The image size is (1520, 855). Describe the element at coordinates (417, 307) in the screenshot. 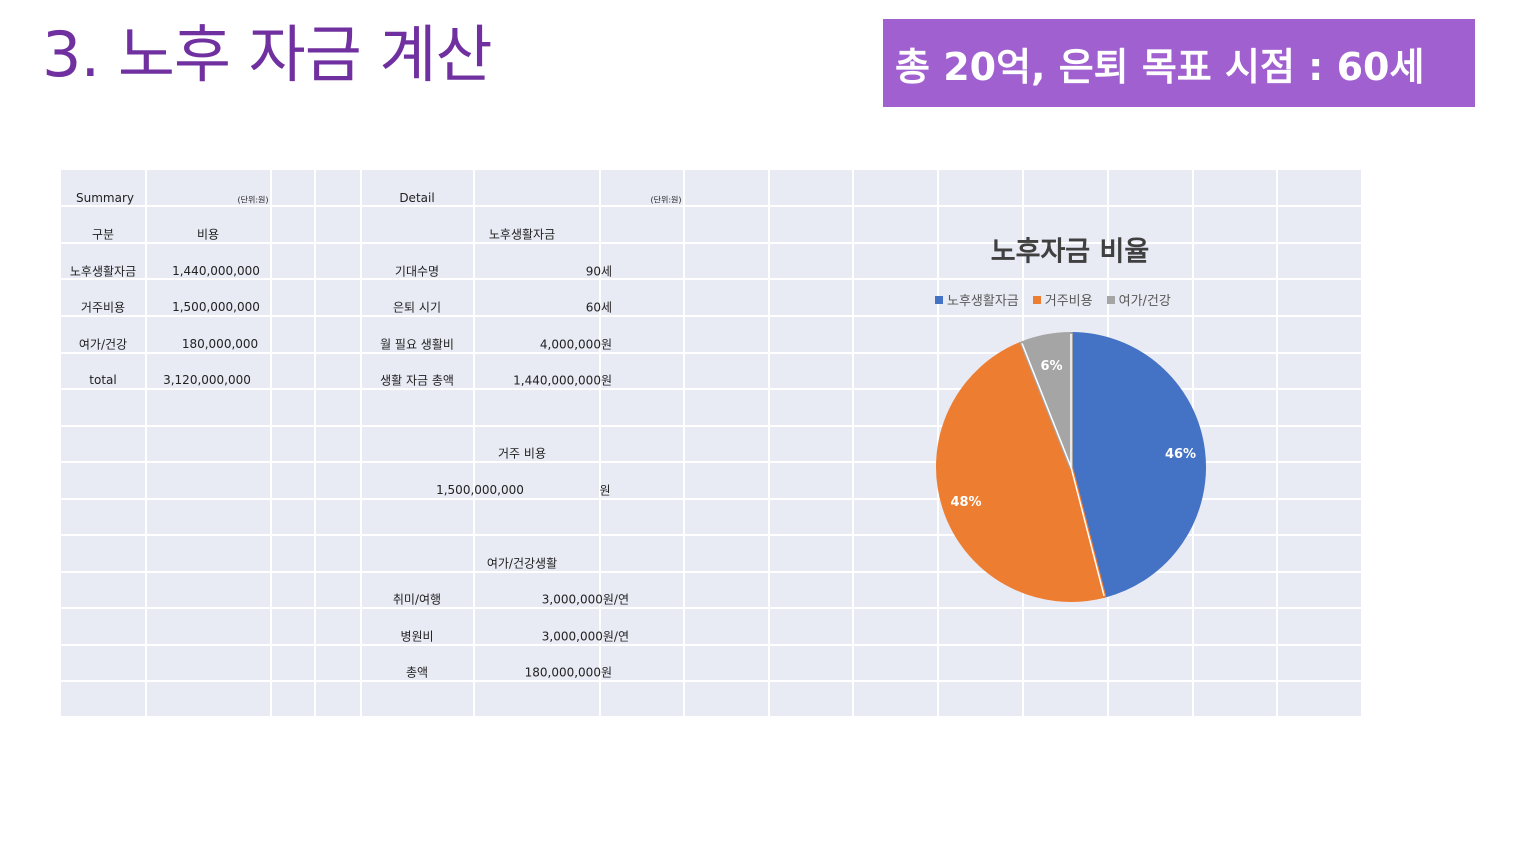

I see `detail-row-label: 은퇴 시기` at that location.